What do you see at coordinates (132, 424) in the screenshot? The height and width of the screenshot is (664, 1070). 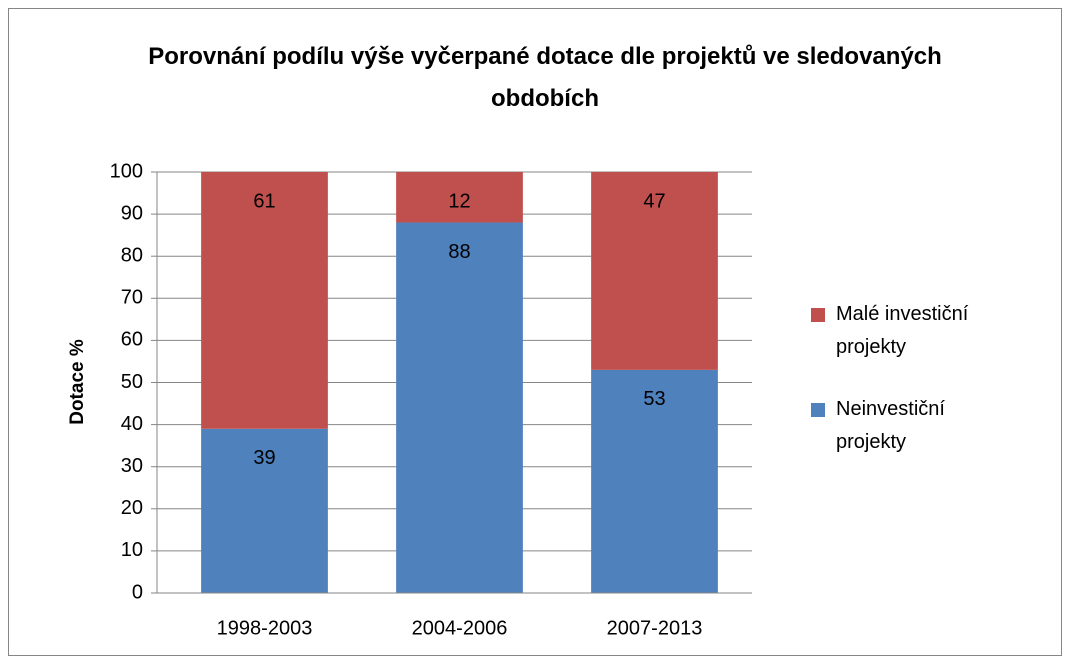 I see `y-tick-label: 40` at bounding box center [132, 424].